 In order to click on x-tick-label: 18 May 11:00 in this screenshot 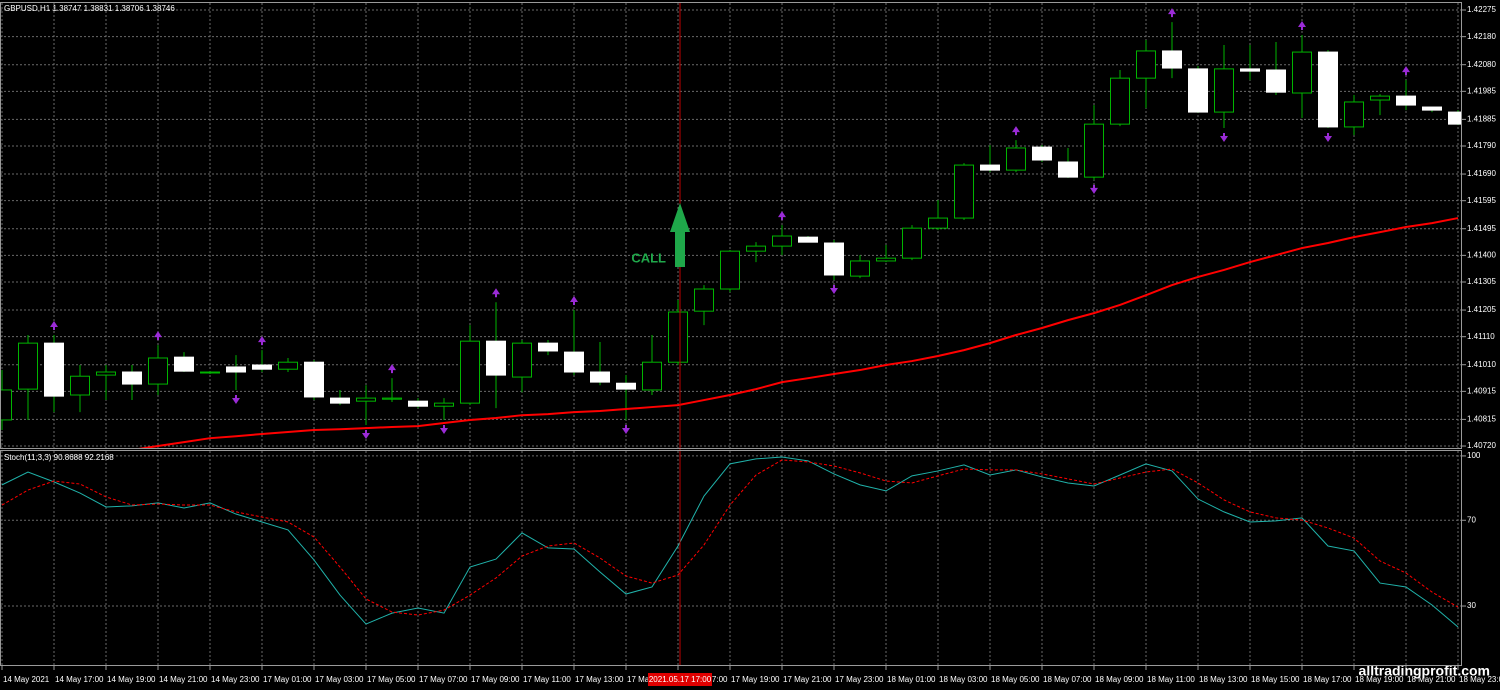, I will do `click(1171, 679)`.